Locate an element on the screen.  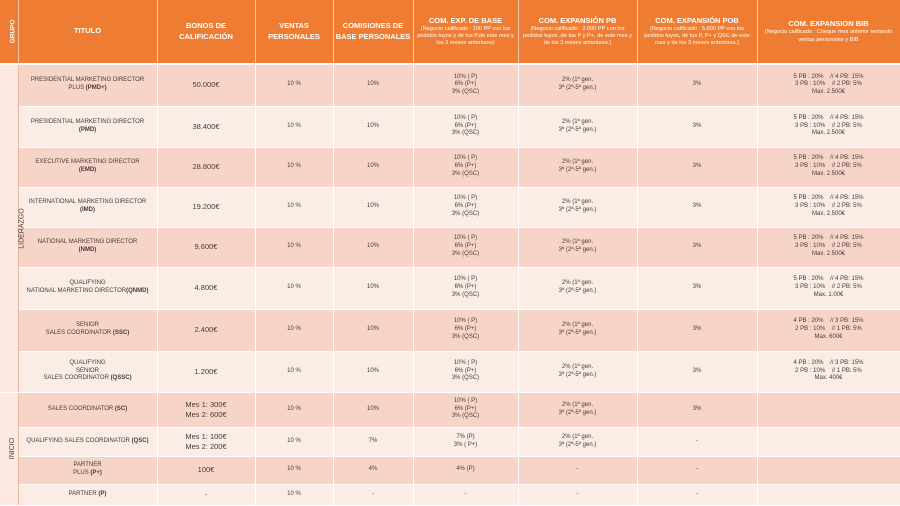
title-line: PLUS (P+) is located at coordinates (87, 473).